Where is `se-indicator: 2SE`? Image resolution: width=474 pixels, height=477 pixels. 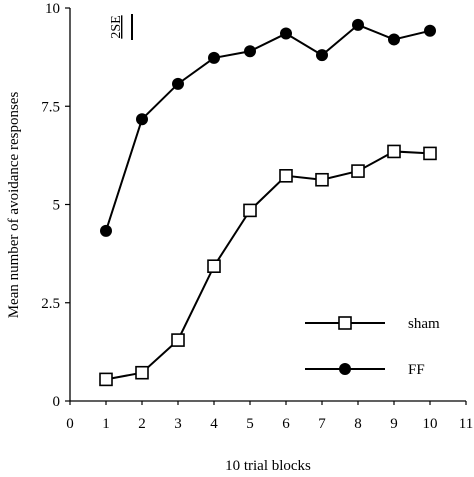 se-indicator: 2SE is located at coordinates (121, 27).